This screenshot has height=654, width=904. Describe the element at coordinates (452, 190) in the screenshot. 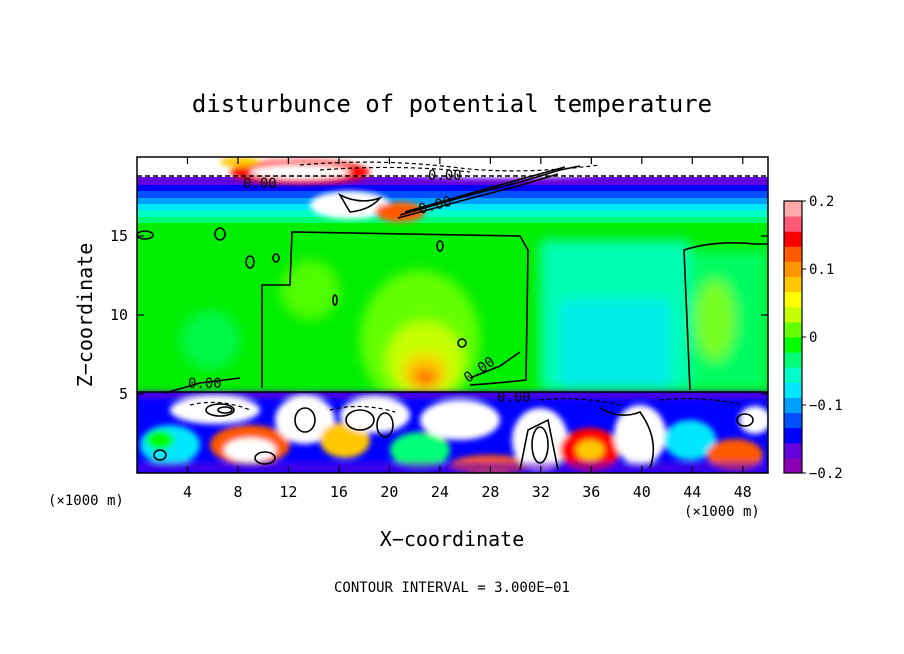

I see `top-layer-shading` at that location.